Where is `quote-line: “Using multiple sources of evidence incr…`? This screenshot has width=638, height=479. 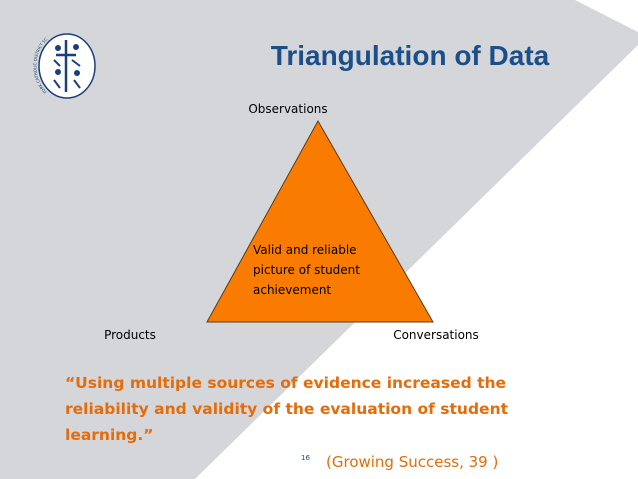
quote-line: “Using multiple sources of evidence incr… is located at coordinates (285, 383).